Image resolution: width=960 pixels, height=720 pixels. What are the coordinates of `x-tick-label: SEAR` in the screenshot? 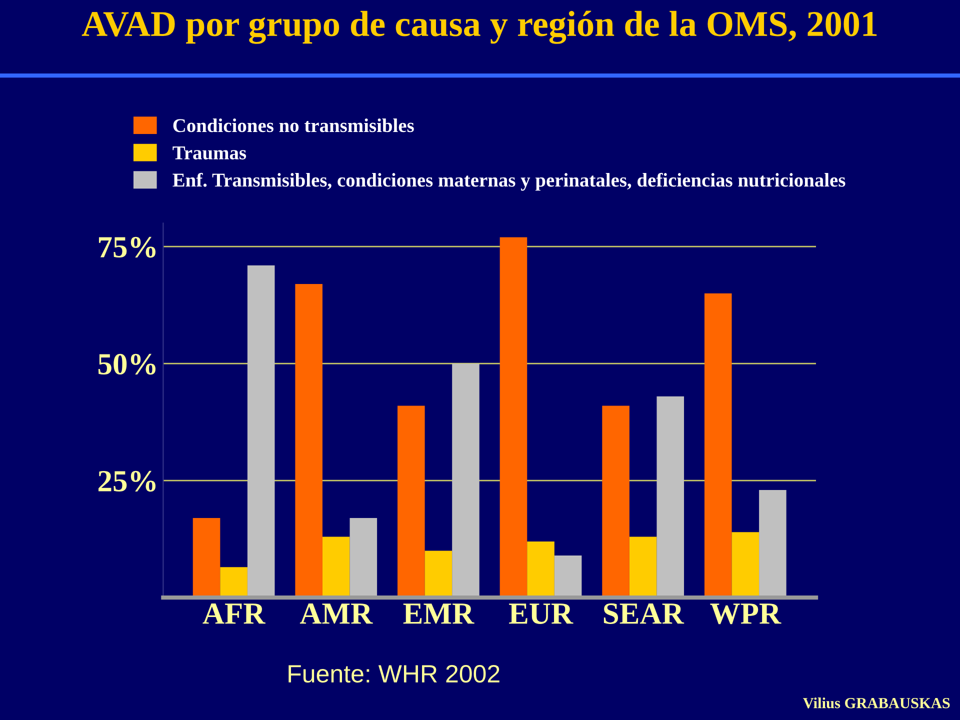 It's located at (644, 613).